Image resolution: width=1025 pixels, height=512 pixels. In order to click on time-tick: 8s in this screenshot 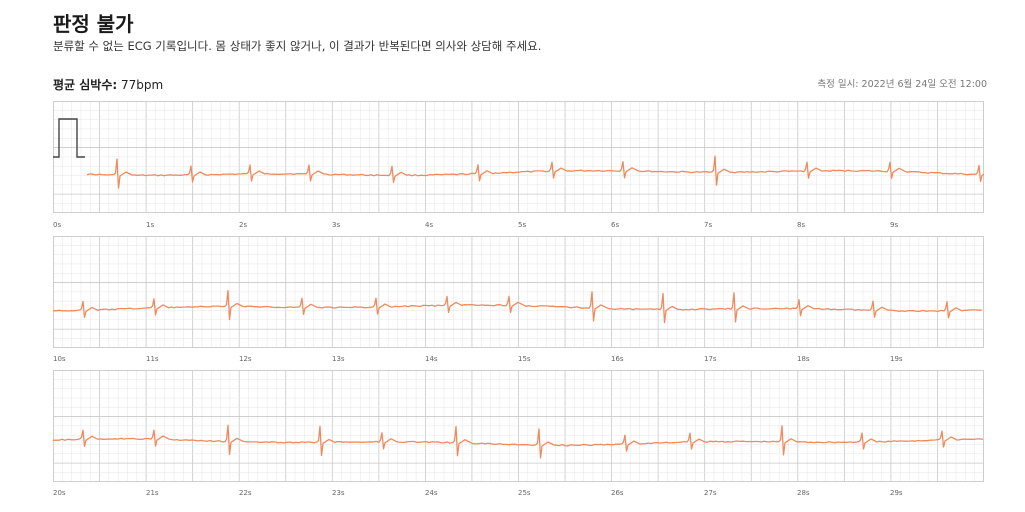, I will do `click(801, 225)`.